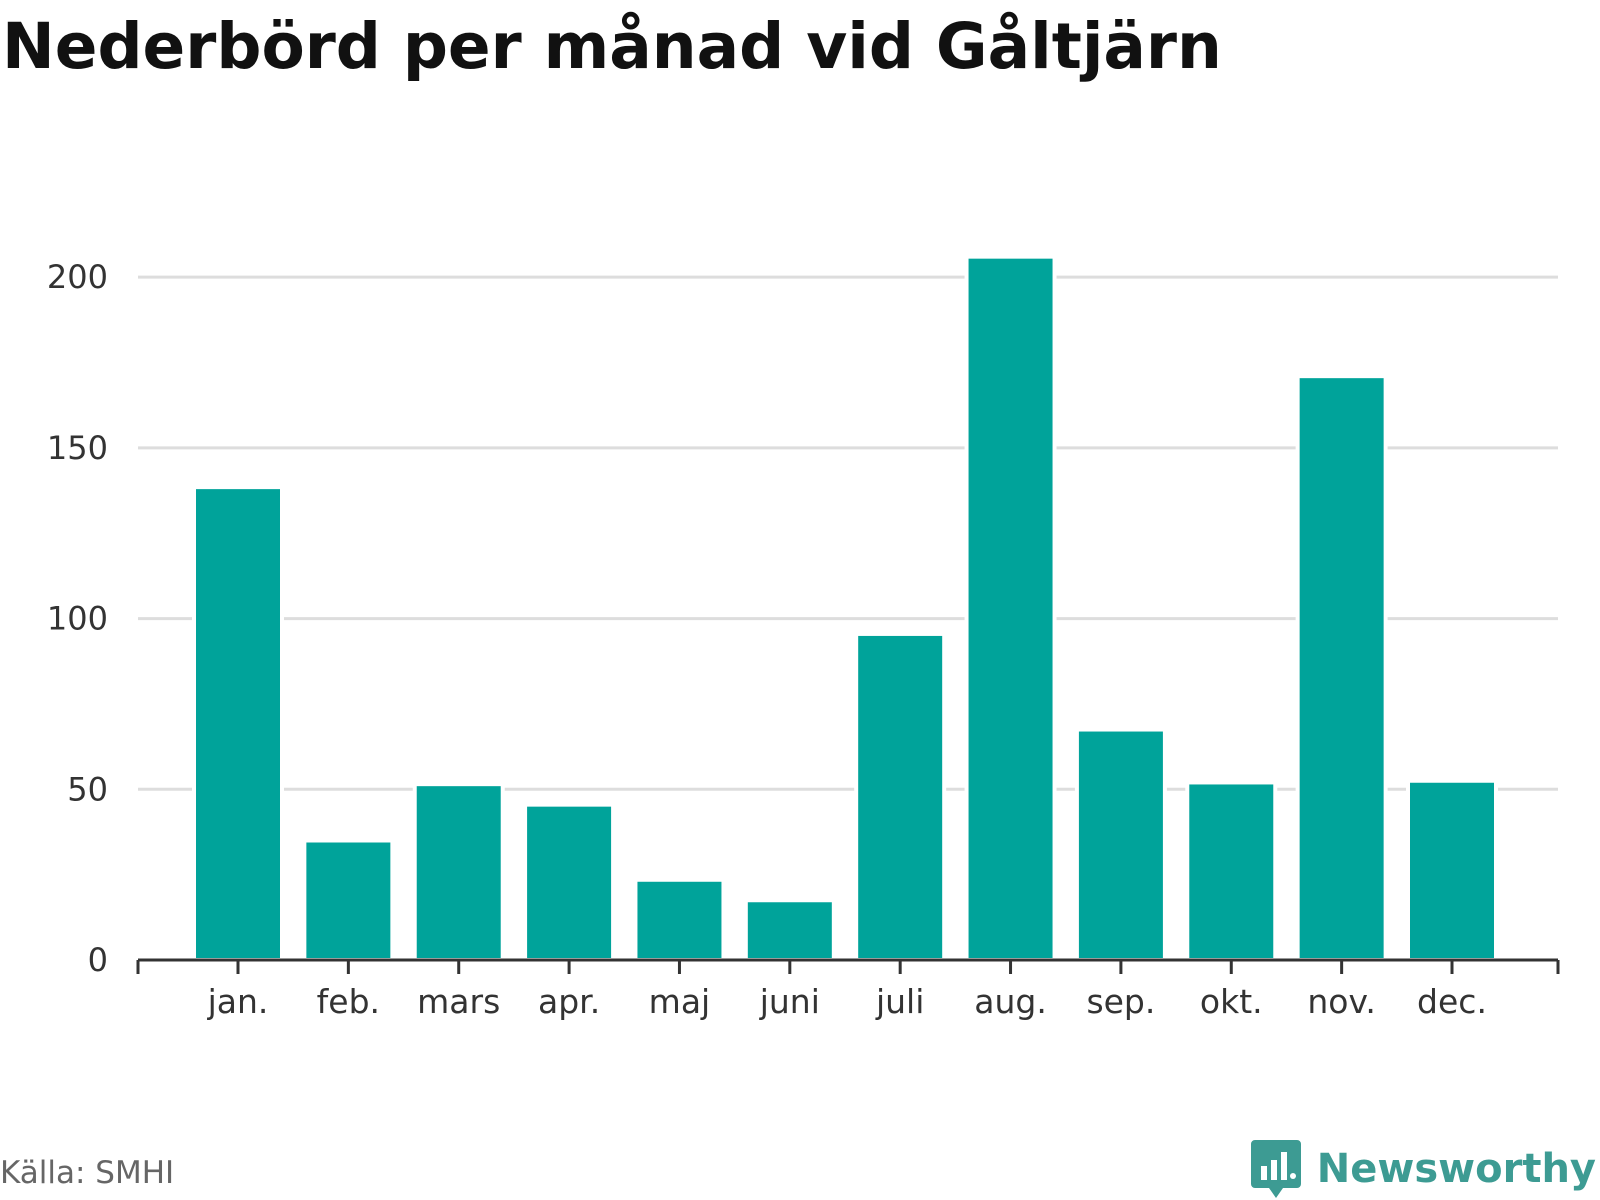 The image size is (1600, 1200). I want to click on brand-logo: Newsworthy, so click(1423, 1169).